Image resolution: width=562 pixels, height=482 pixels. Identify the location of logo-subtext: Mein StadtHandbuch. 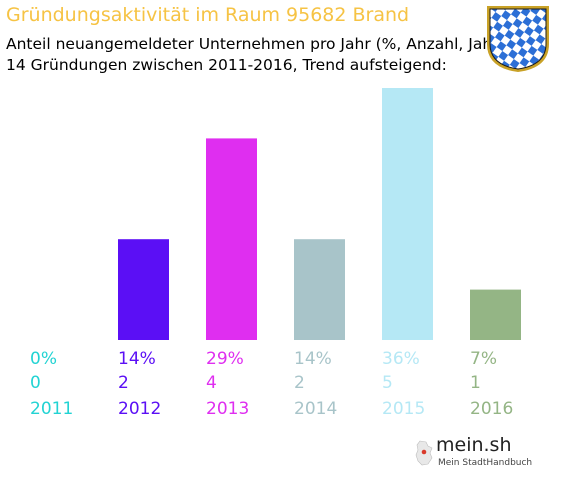
(485, 463).